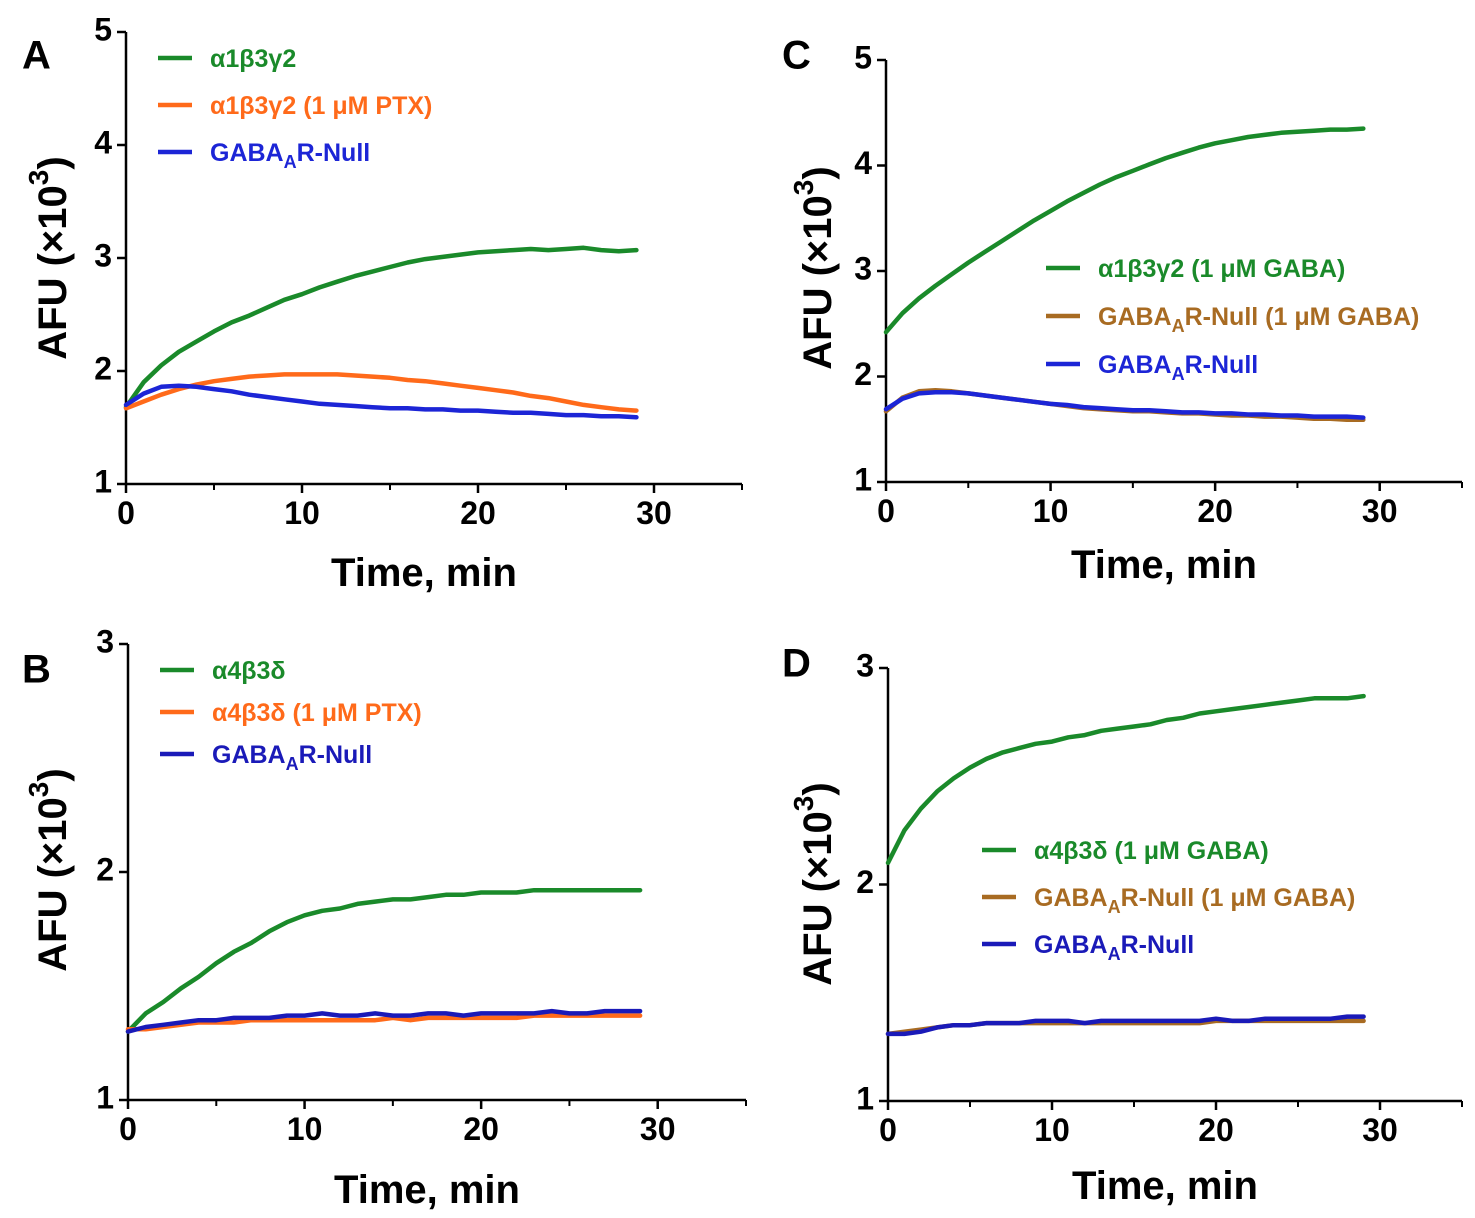 The height and width of the screenshot is (1218, 1475). What do you see at coordinates (249, 671) in the screenshot?
I see `legend-label: α4β3δ` at bounding box center [249, 671].